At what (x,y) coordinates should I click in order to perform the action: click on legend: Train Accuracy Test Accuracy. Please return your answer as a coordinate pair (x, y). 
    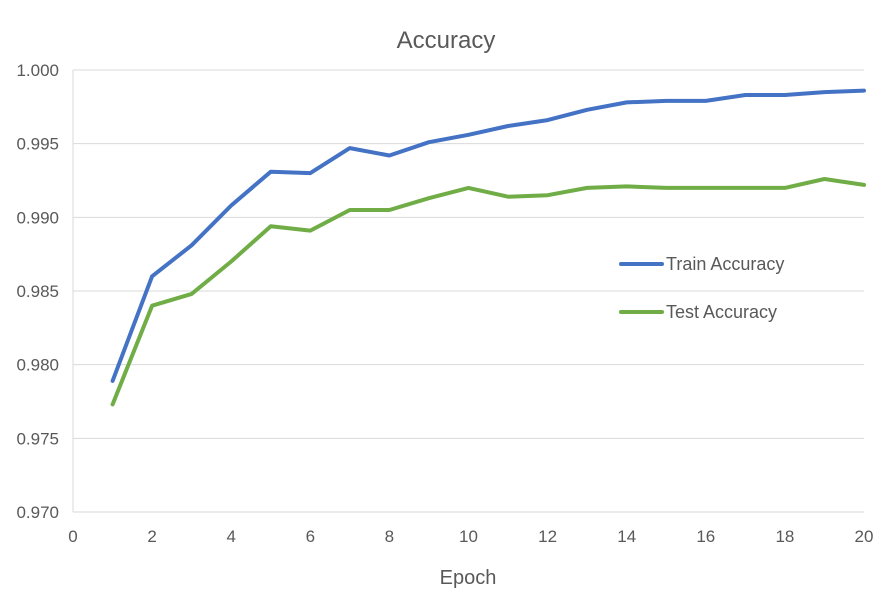
    Looking at the image, I should click on (701, 288).